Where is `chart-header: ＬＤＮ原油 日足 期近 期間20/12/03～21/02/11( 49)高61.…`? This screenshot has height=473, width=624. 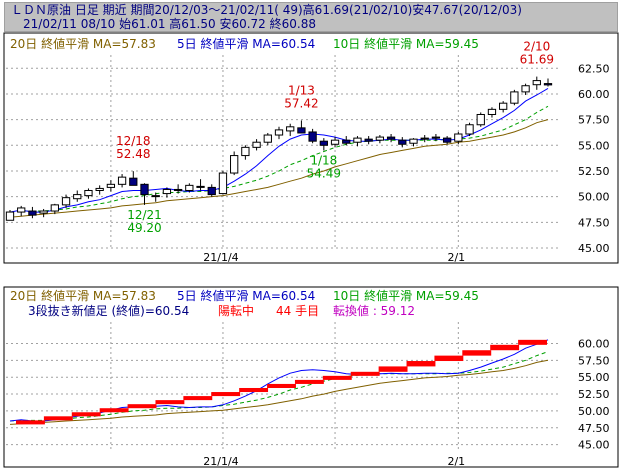 chart-header: ＬＤＮ原油 日足 期近 期間20/12/03～21/02/11( 49)高61.… is located at coordinates (311, 17).